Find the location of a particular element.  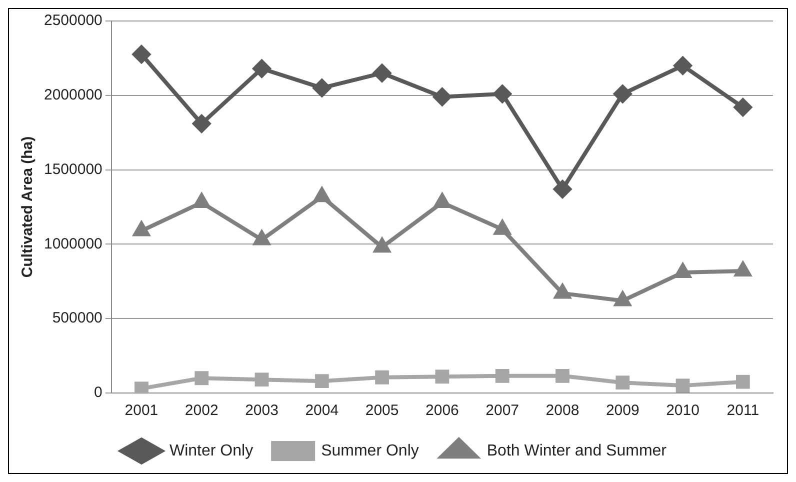

x-tick-label: 2009 is located at coordinates (623, 411).